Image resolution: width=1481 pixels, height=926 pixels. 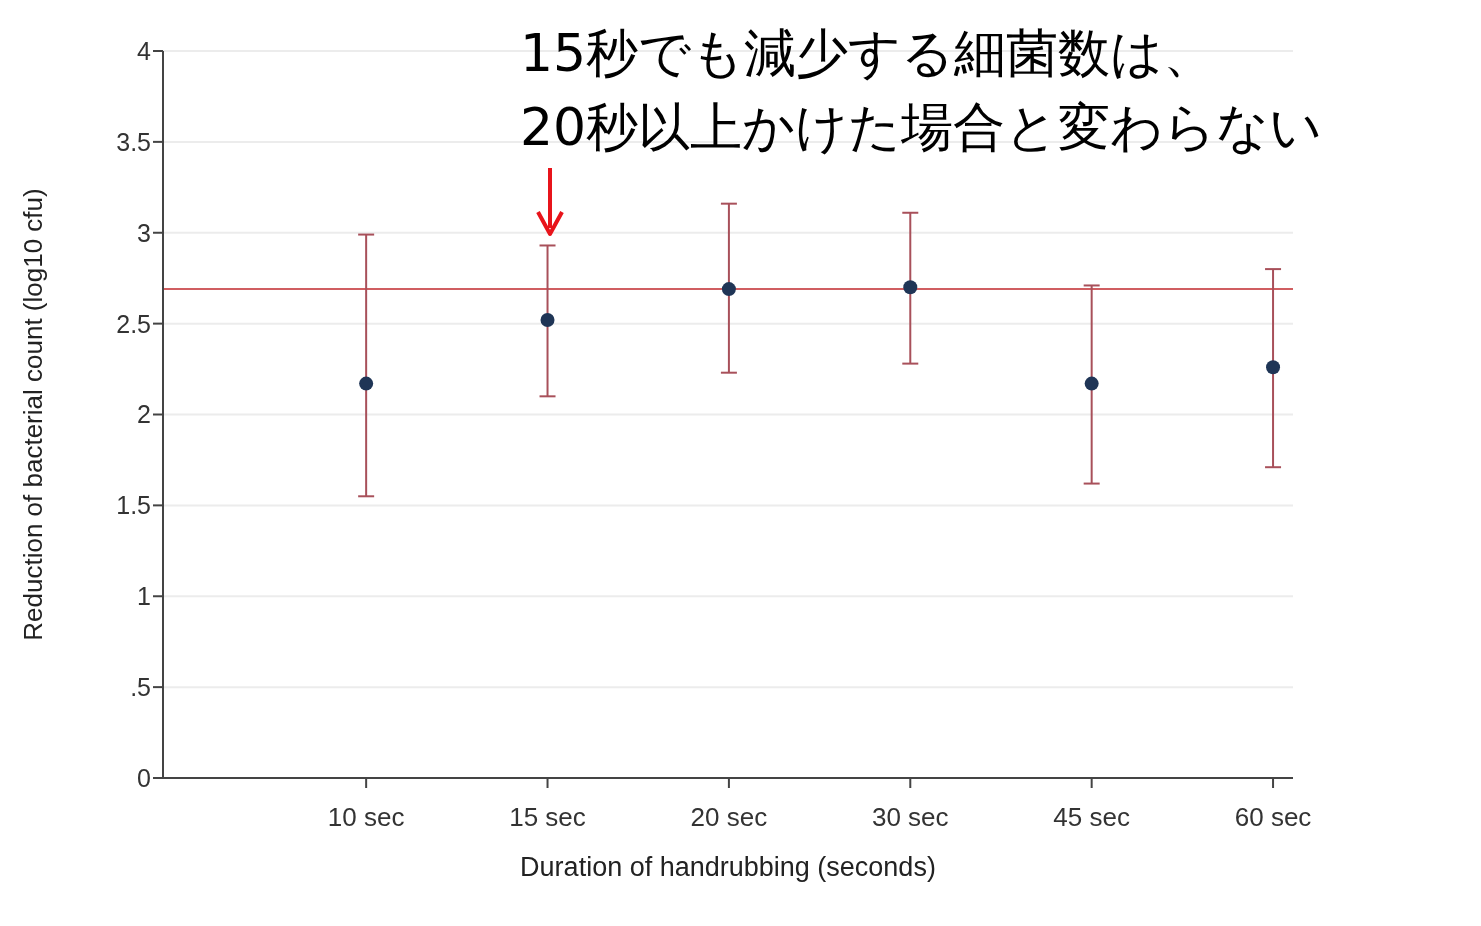 What do you see at coordinates (33, 414) in the screenshot?
I see `y-axis-title: Reduction of bacterial count (log10 cfu)` at bounding box center [33, 414].